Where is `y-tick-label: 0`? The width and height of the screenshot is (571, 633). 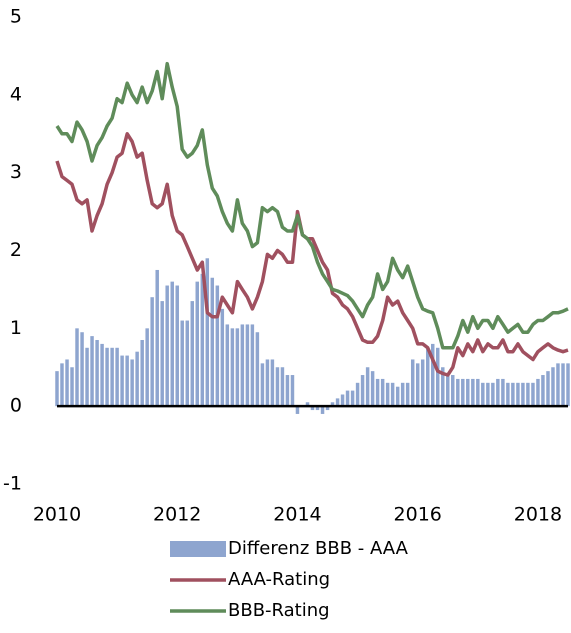
y-tick-label: 0 is located at coordinates (16, 406).